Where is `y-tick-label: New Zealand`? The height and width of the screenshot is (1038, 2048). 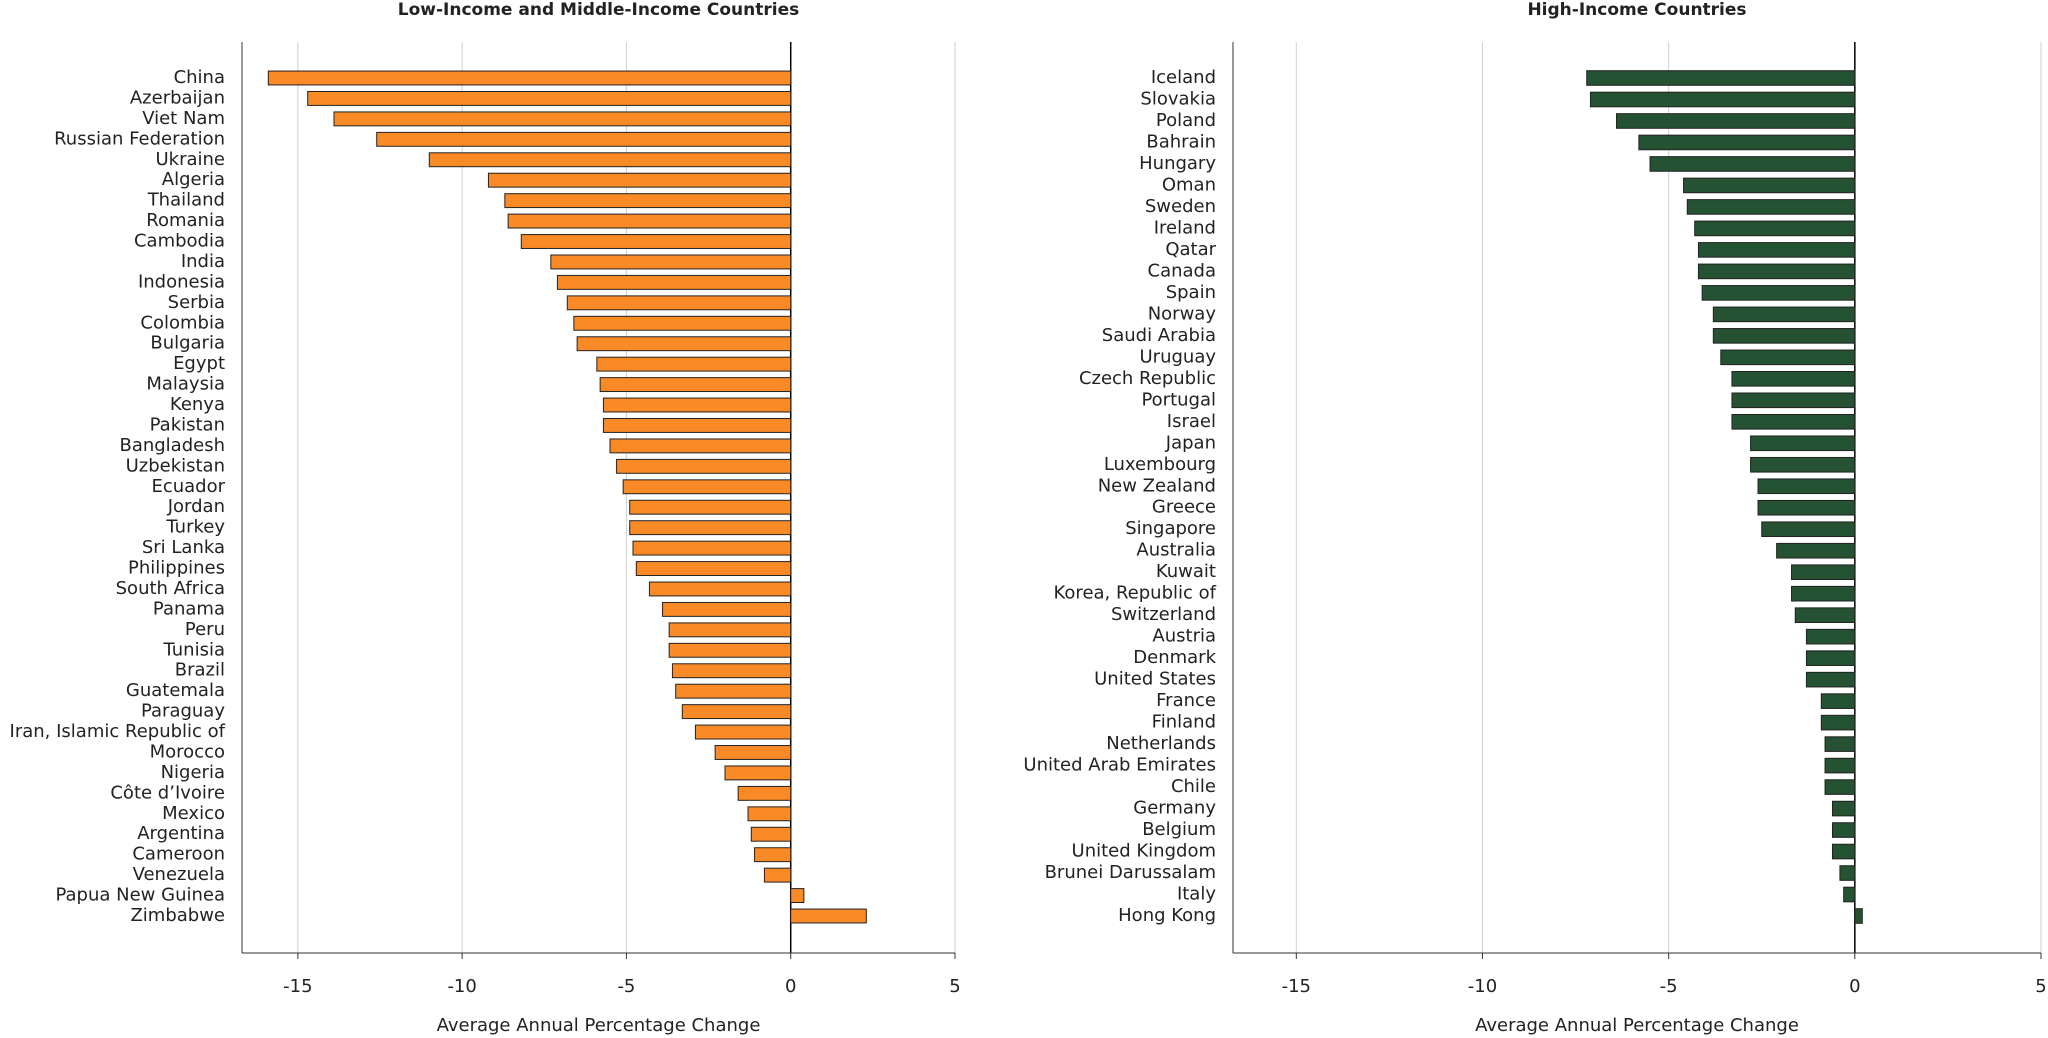 y-tick-label: New Zealand is located at coordinates (1157, 485).